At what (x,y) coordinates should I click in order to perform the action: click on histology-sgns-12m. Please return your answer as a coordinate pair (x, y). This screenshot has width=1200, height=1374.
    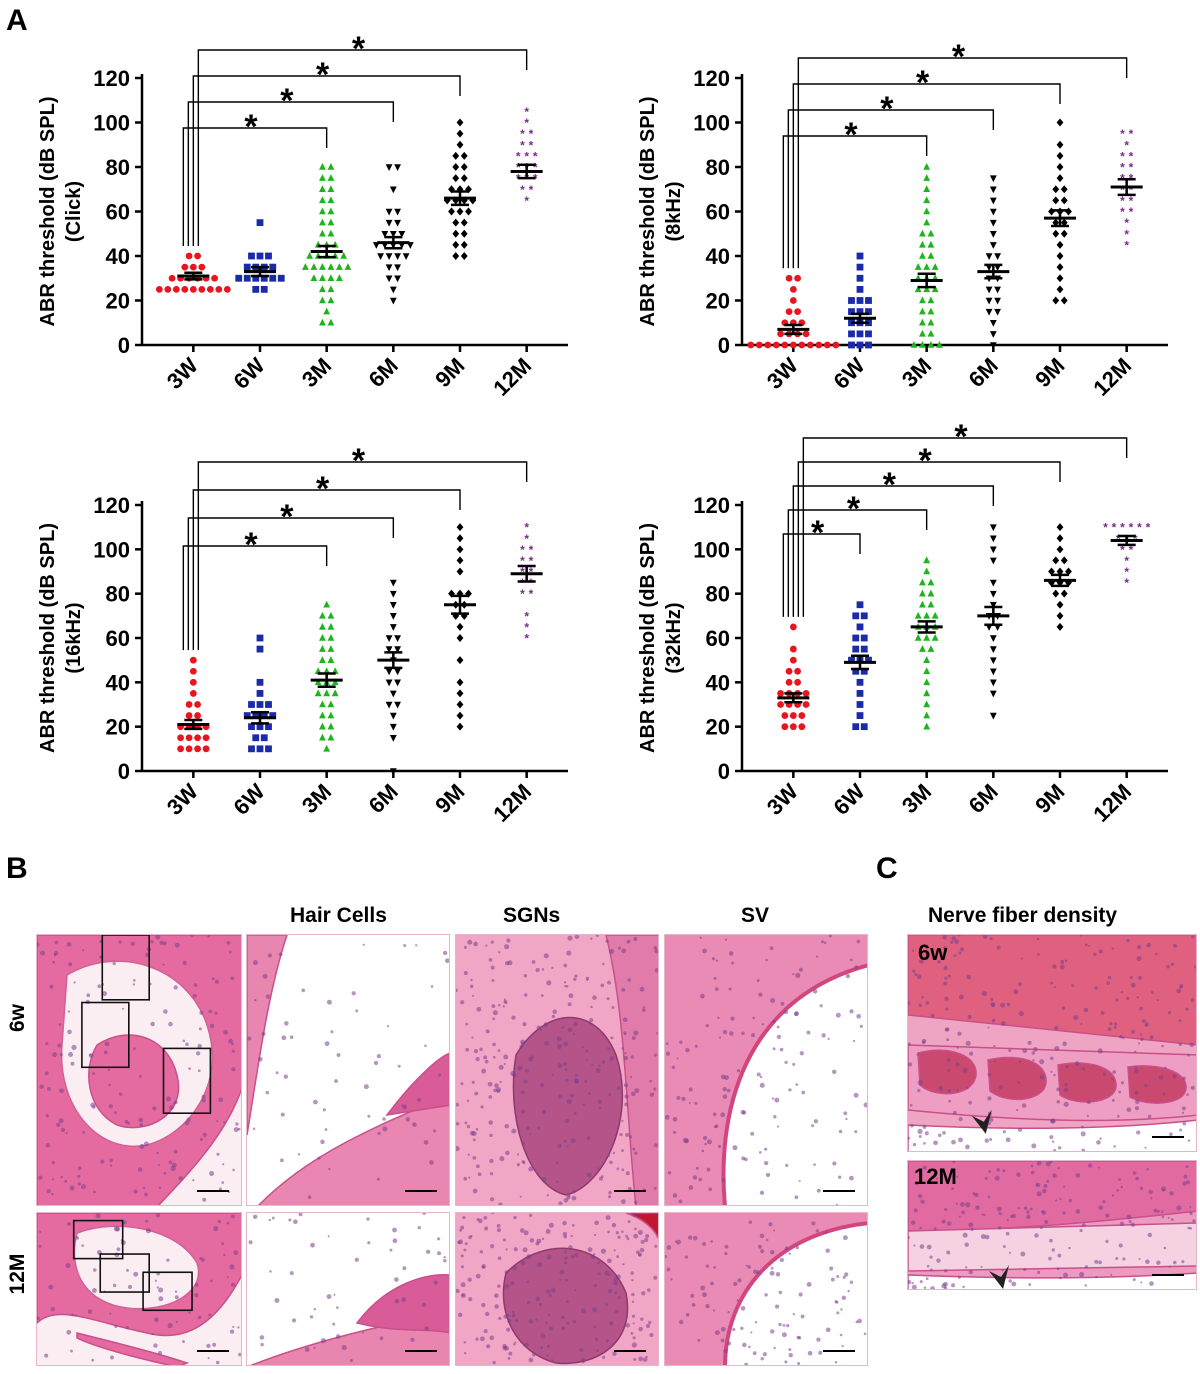
    Looking at the image, I should click on (557, 1289).